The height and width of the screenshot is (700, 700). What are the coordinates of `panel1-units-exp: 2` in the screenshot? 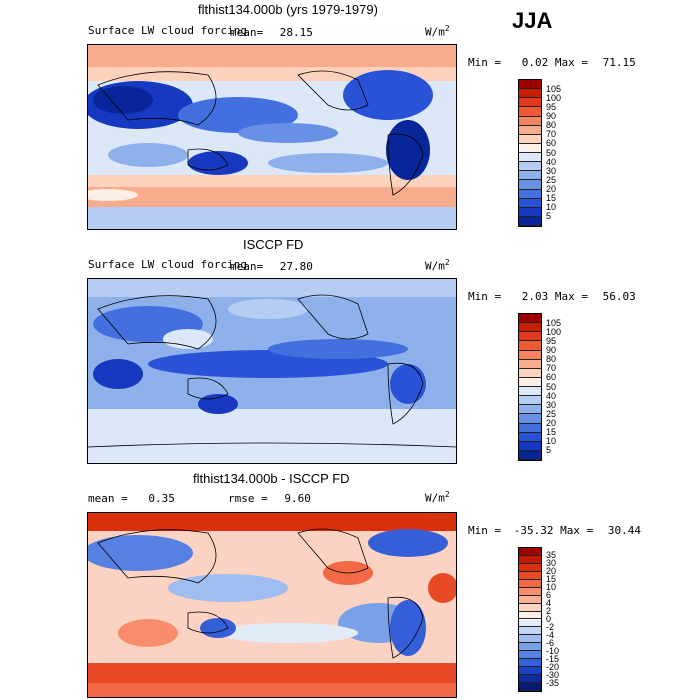 It's located at (447, 28).